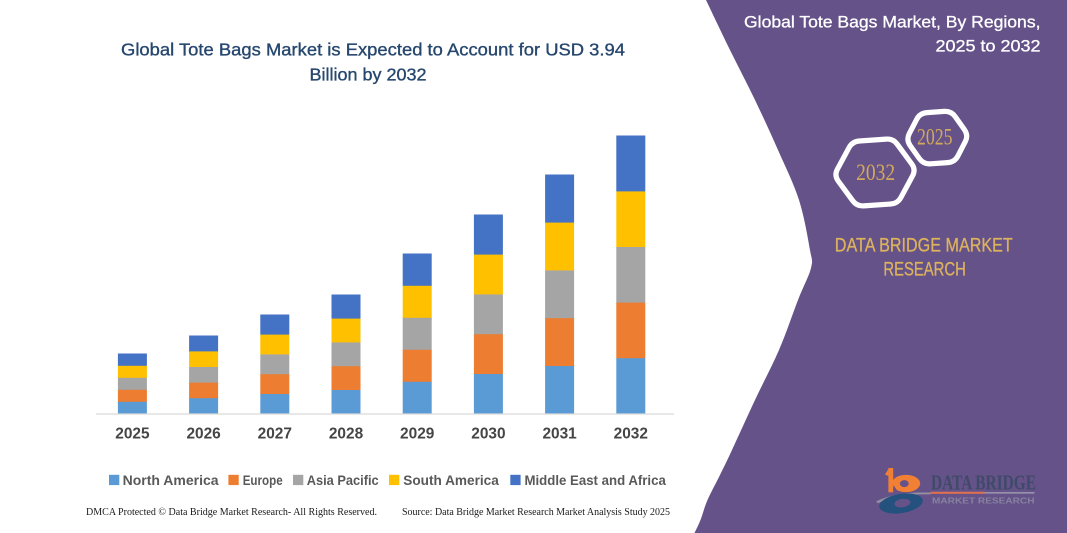  What do you see at coordinates (263, 480) in the screenshot?
I see `svg-text: Europe` at bounding box center [263, 480].